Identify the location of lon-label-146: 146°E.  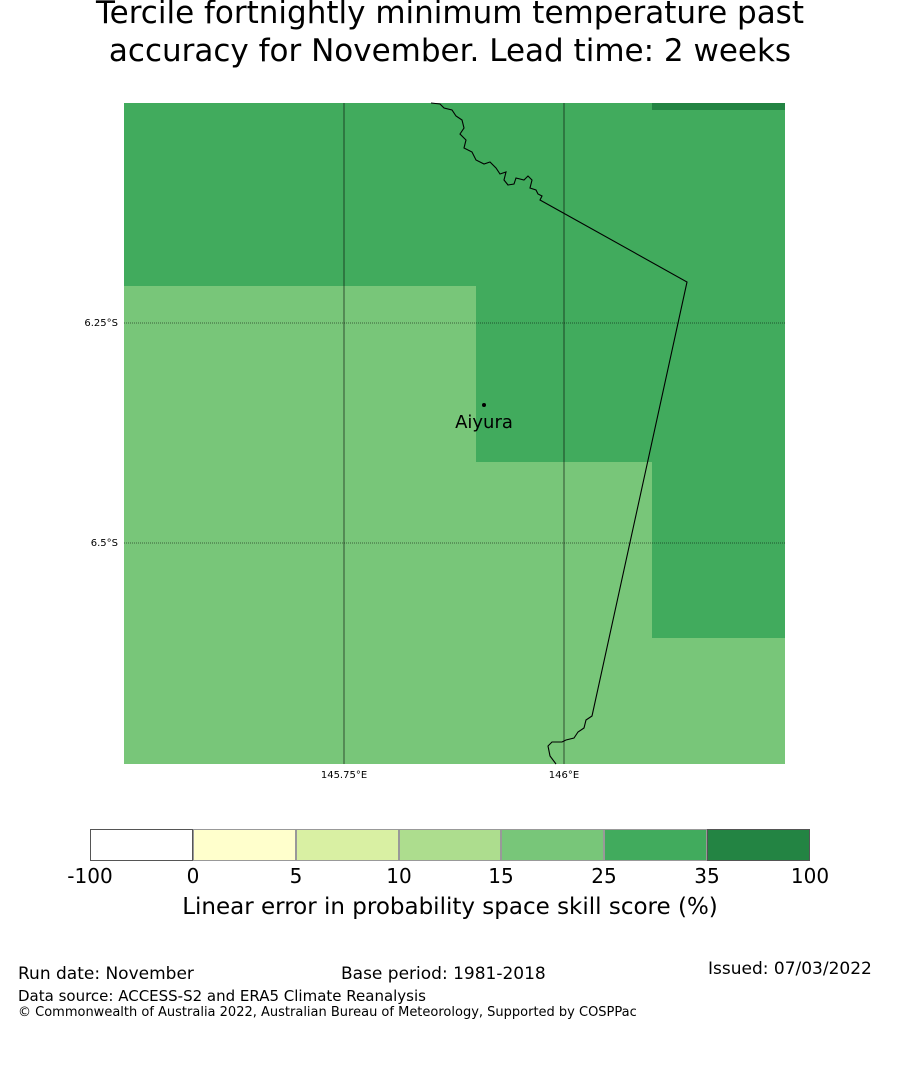
(564, 775).